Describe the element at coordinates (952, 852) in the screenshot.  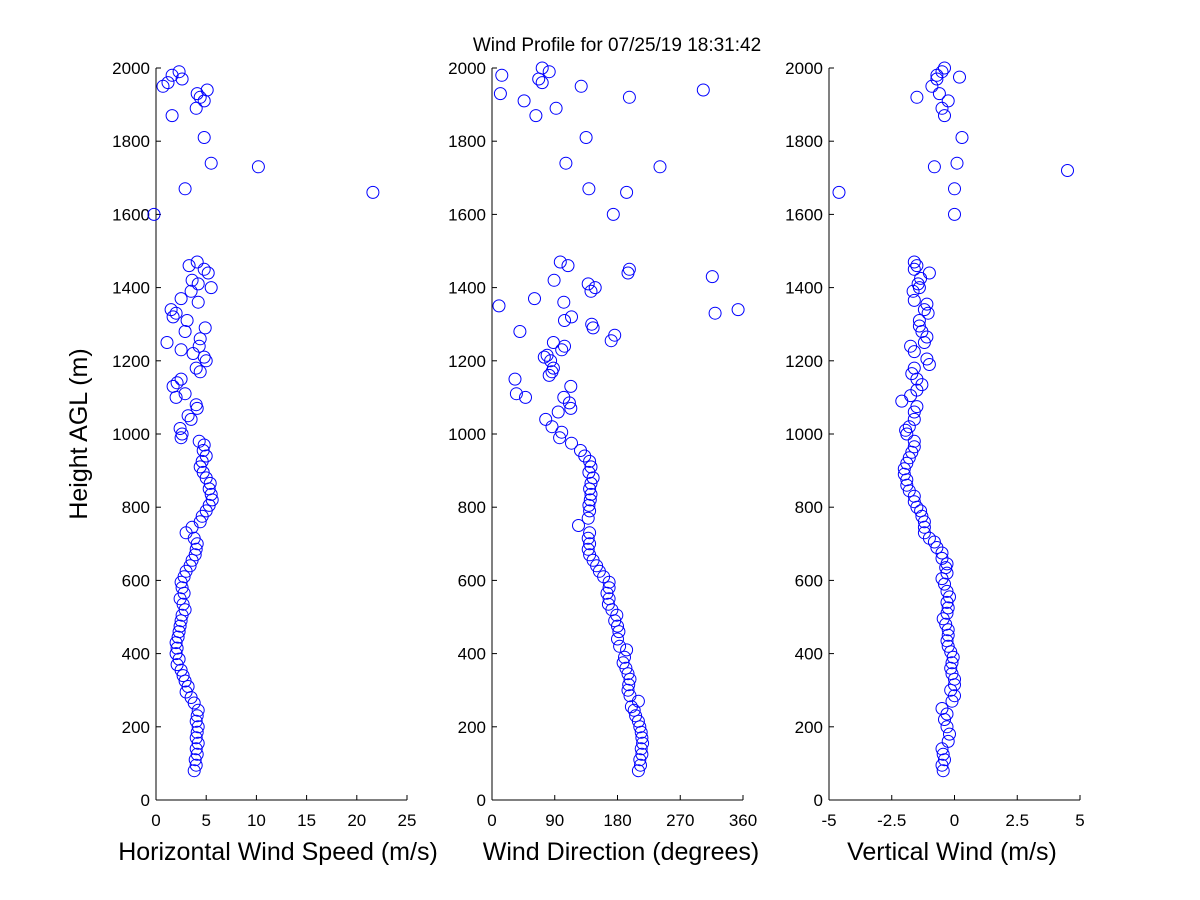
I see `vertical-wind-x-label: Vertical Wind (m/s)` at that location.